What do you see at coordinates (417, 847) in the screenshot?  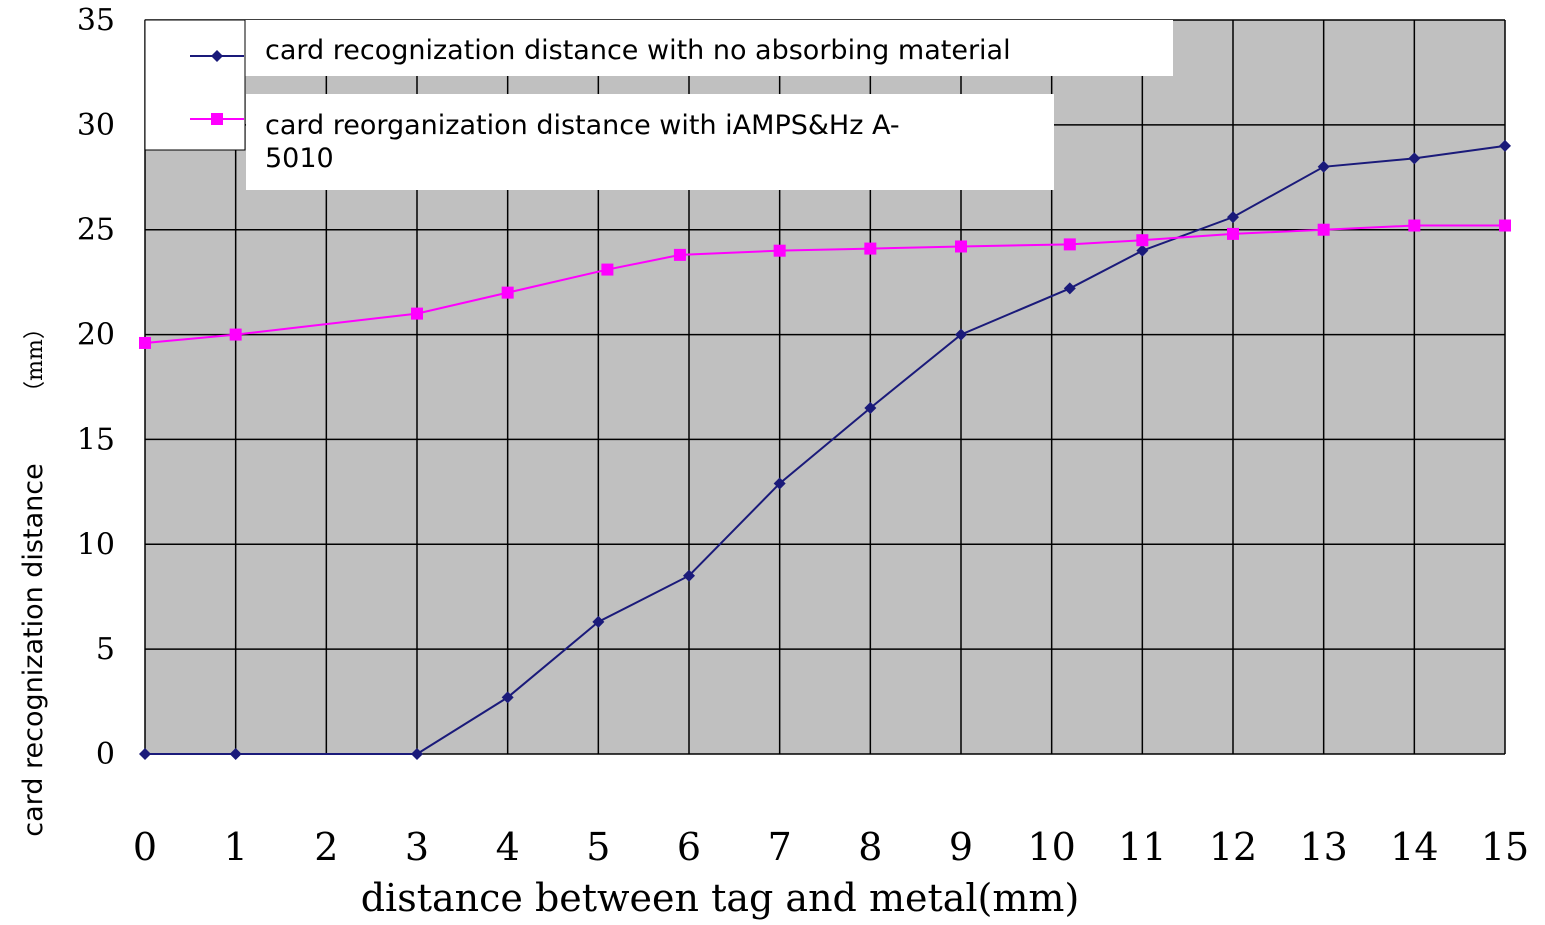 I see `x-tick-label: 3` at bounding box center [417, 847].